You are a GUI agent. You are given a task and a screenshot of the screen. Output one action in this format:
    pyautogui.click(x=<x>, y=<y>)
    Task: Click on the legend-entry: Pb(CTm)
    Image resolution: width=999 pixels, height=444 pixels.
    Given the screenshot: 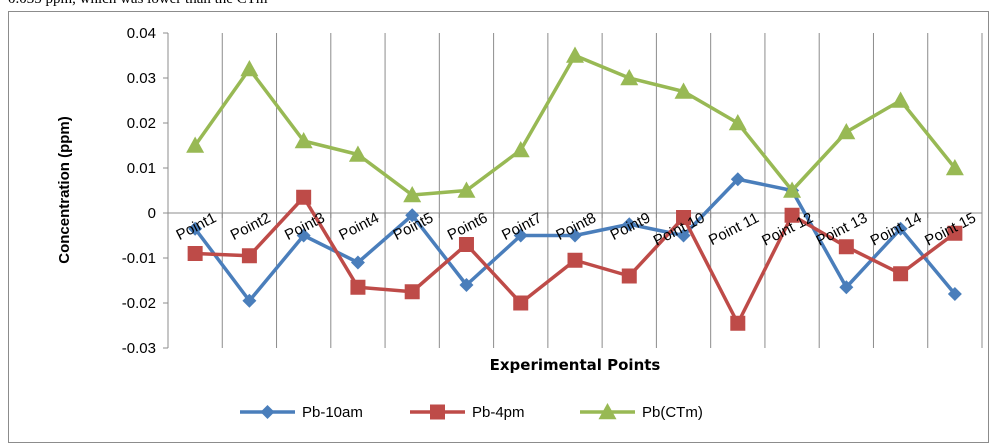 What is the action you would take?
    pyautogui.click(x=641, y=412)
    